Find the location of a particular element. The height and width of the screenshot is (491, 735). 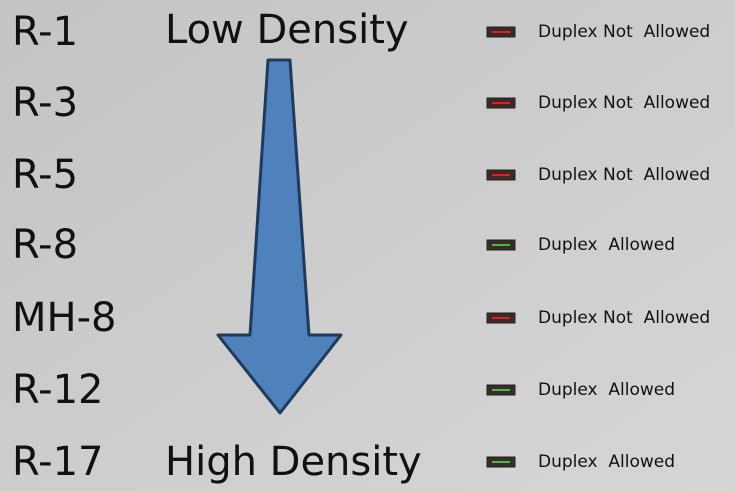

zone-label: R-3 is located at coordinates (45, 103).